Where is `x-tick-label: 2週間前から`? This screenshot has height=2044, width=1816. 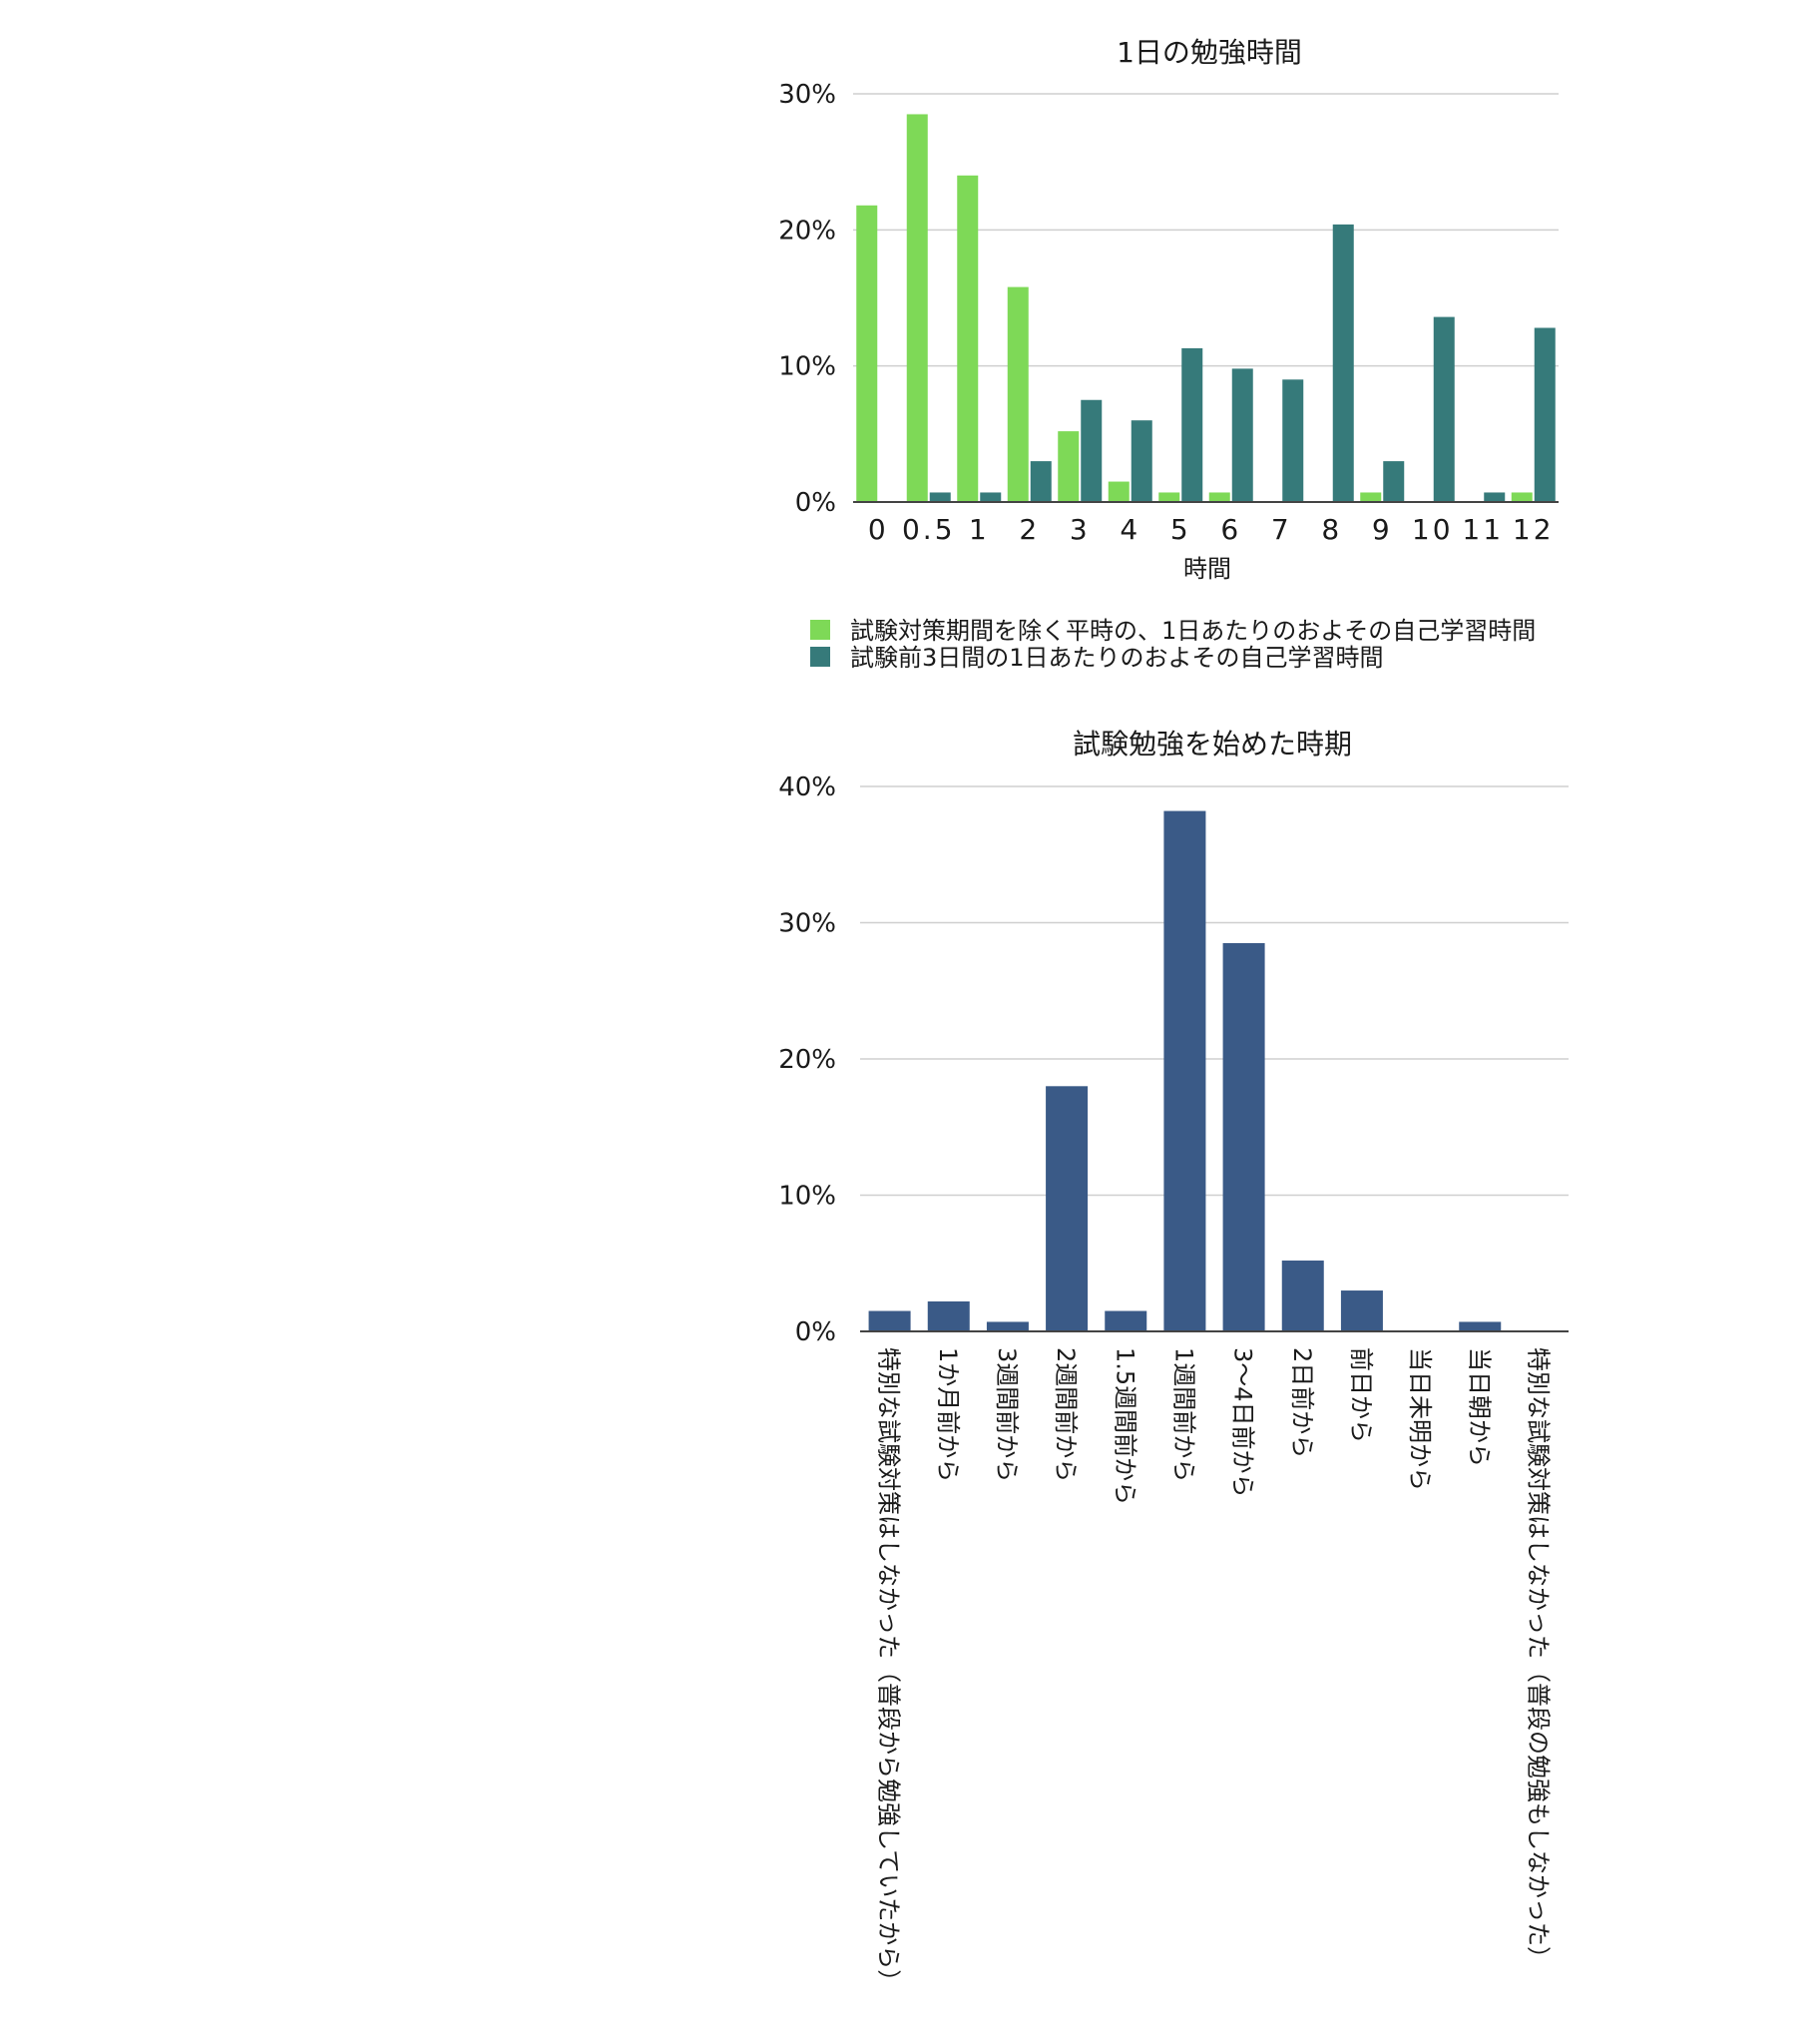 x-tick-label: 2週間前から is located at coordinates (1066, 1414).